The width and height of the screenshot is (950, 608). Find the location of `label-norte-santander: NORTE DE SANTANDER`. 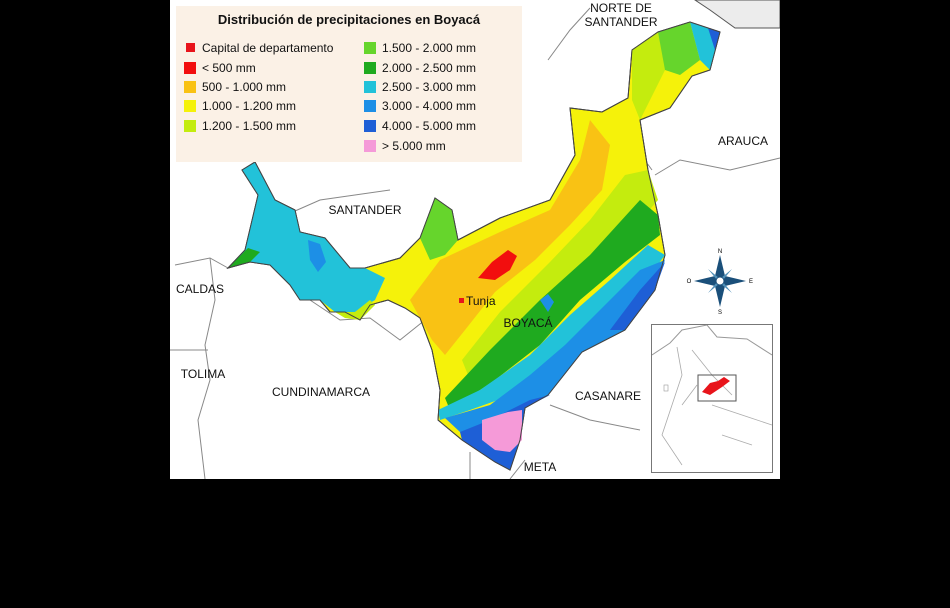

label-norte-santander: NORTE DE SANTANDER is located at coordinates (621, 15).